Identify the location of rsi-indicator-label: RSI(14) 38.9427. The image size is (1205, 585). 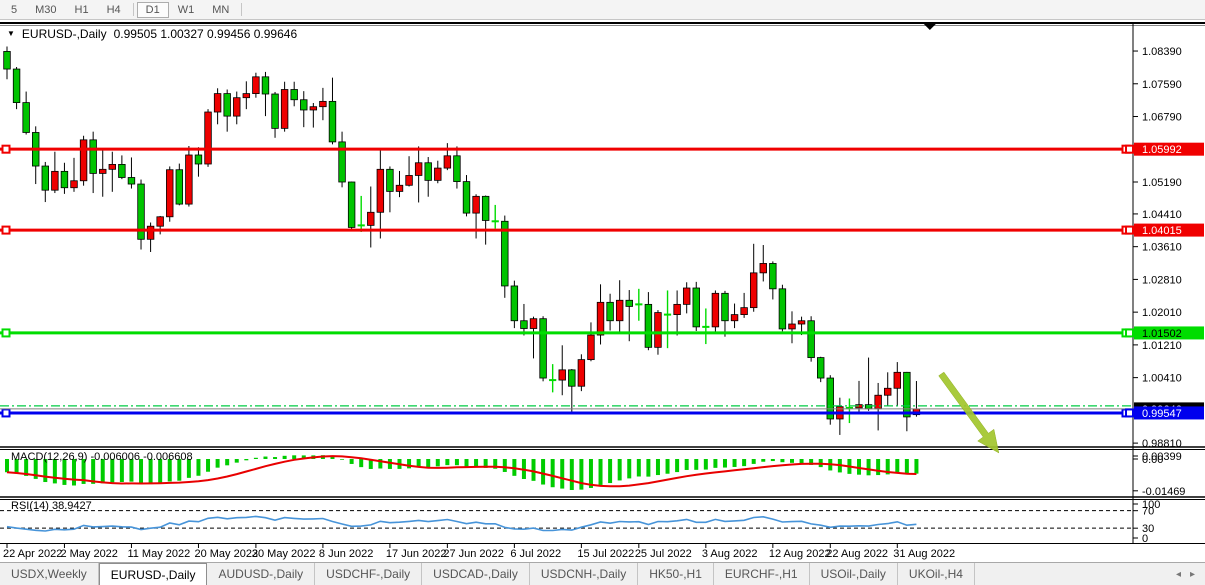
(51, 506).